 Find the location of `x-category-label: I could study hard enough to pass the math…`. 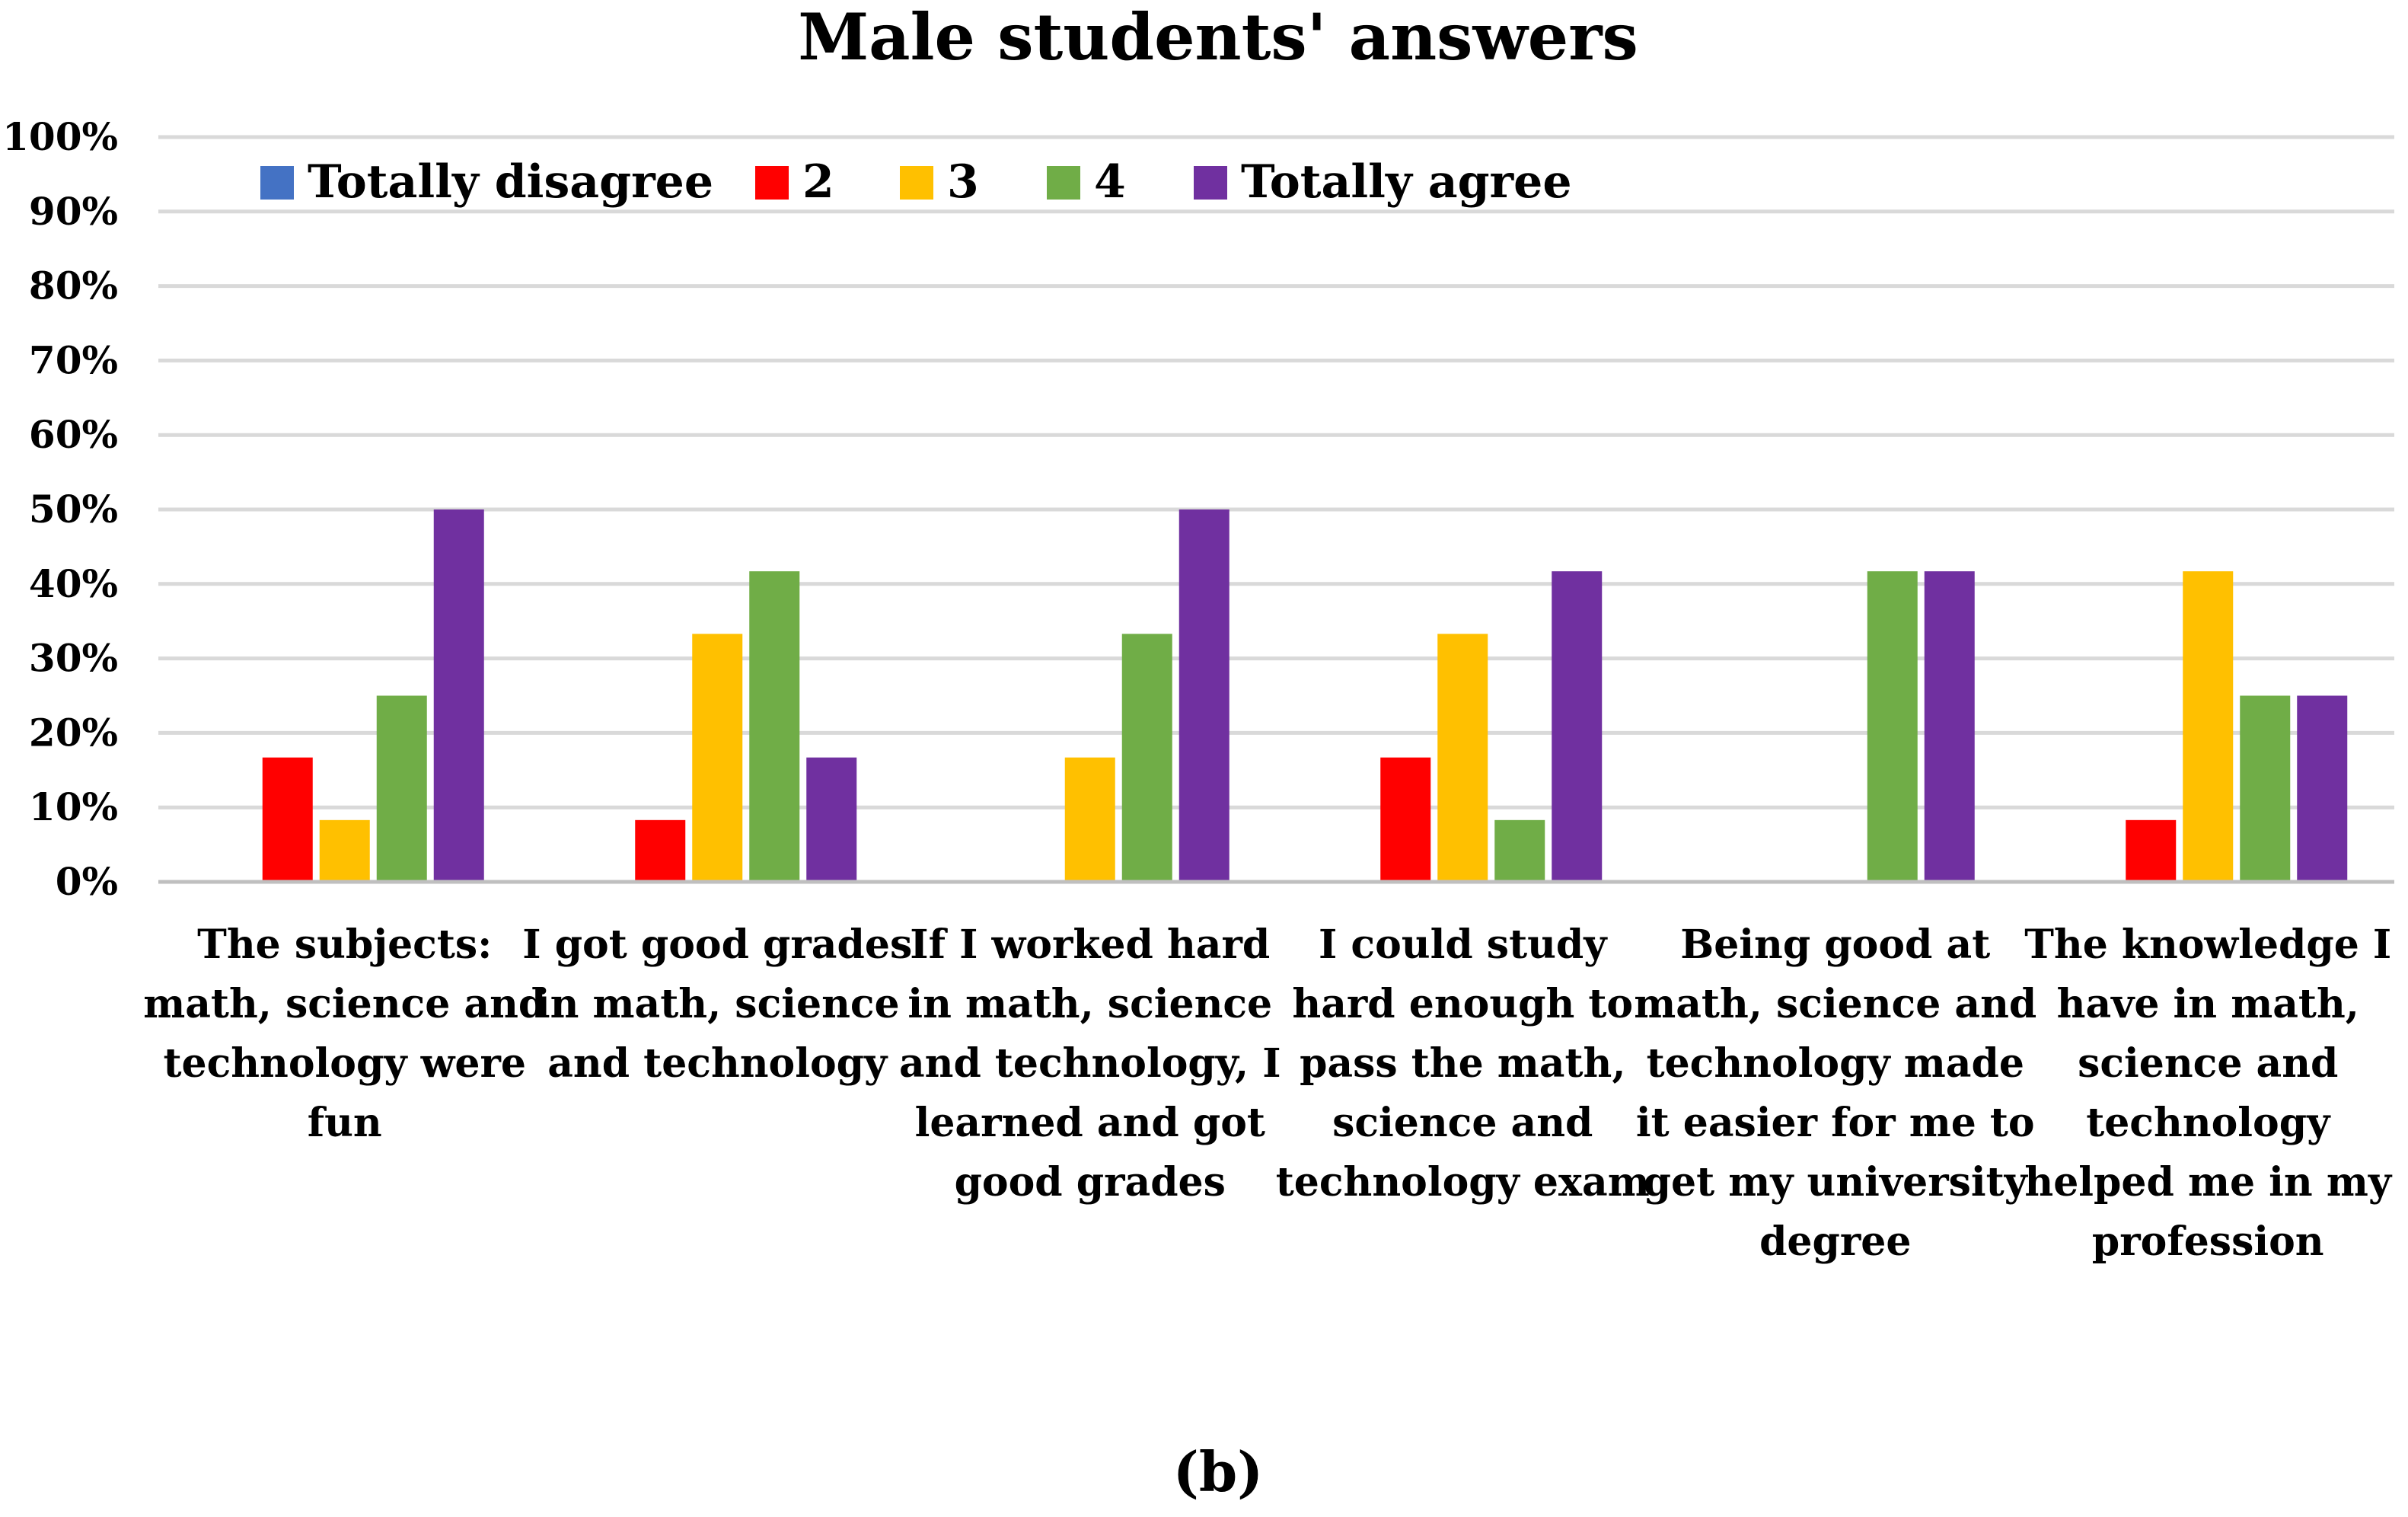

x-category-label: I could study hard enough to pass the math… is located at coordinates (1463, 1063).